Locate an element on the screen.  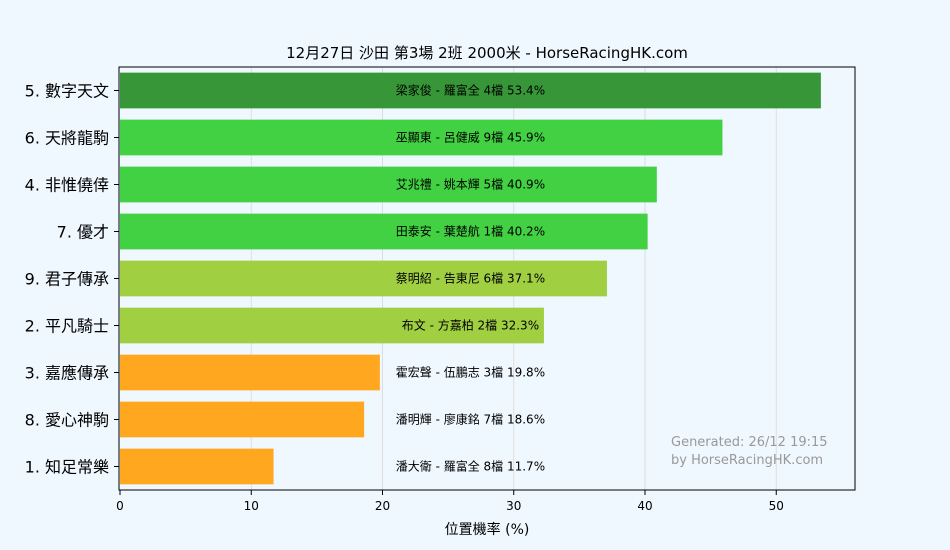
y-tick-label: 9. 君子傳承 is located at coordinates (67, 279).